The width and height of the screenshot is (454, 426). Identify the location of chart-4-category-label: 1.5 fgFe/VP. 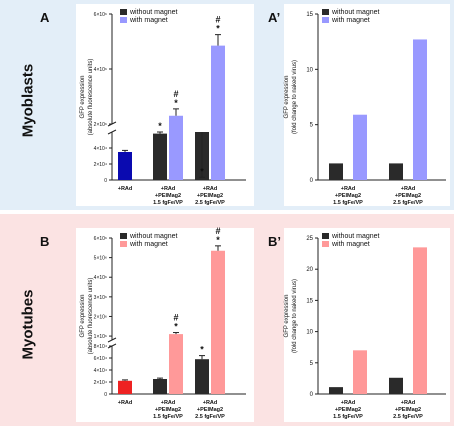
(348, 417).